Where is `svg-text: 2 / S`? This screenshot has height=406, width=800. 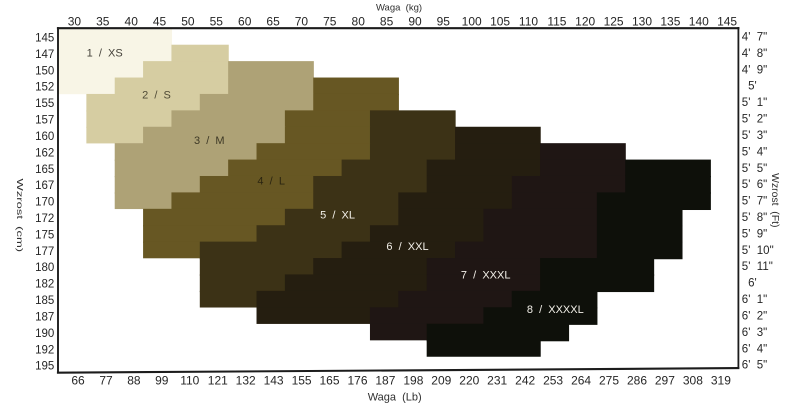 svg-text: 2 / S is located at coordinates (156, 96).